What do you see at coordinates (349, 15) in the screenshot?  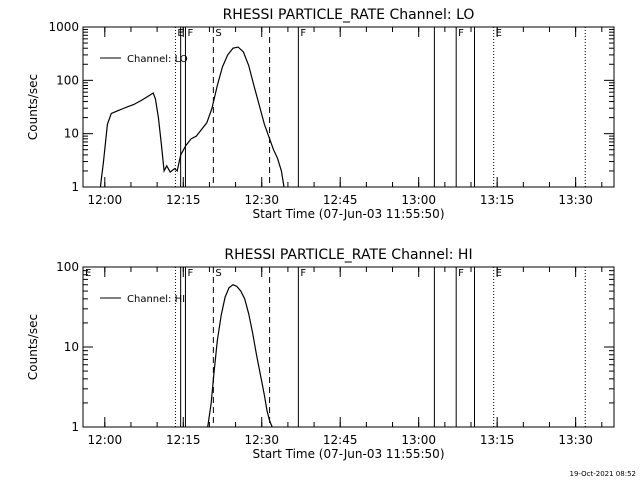 I see `chart-title: RHESSI PARTICLE_RATE Channel: LO` at bounding box center [349, 15].